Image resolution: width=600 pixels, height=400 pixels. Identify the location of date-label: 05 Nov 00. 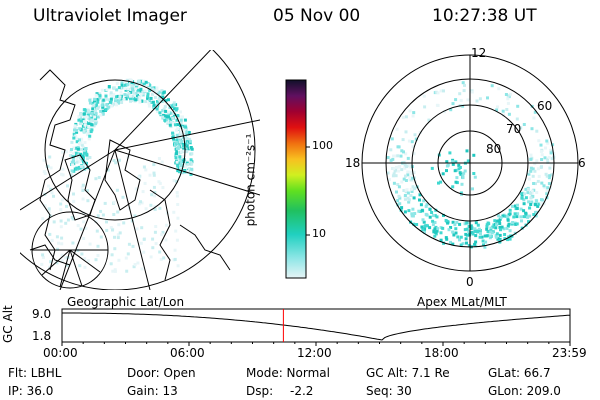
(317, 16).